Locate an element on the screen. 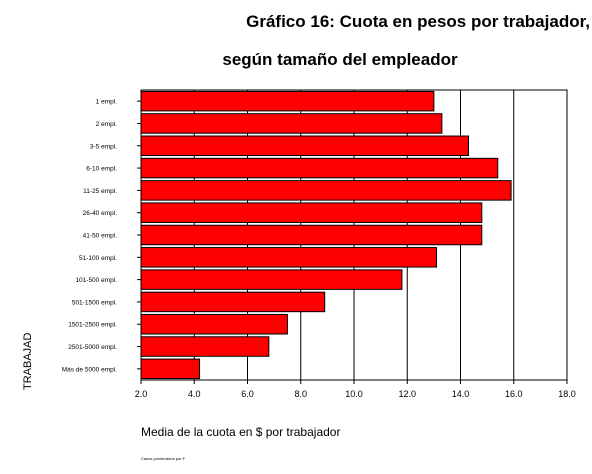 The width and height of the screenshot is (592, 474). x-tick-label: 18.0 is located at coordinates (567, 394).